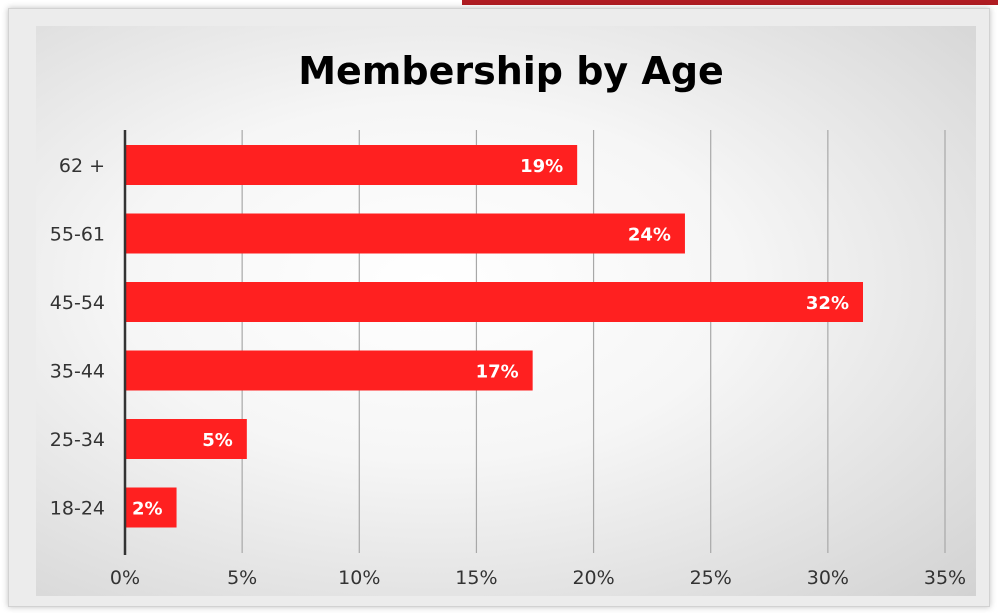  Describe the element at coordinates (511, 71) in the screenshot. I see `chart-title: Membership by Age` at that location.